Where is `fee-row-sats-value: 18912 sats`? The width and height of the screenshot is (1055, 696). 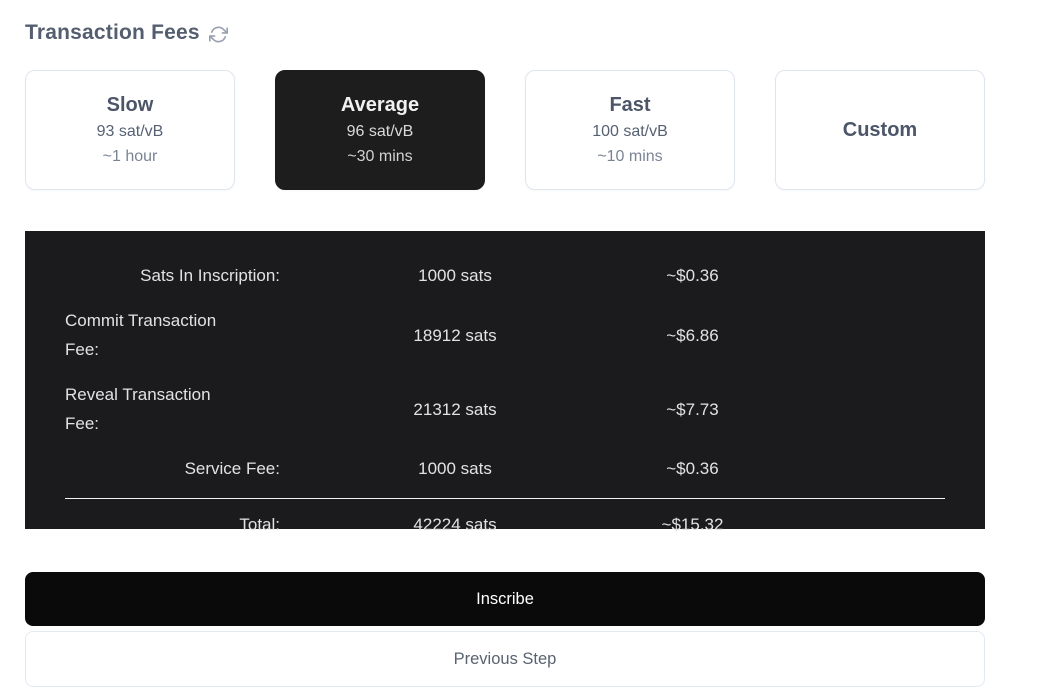
fee-row-sats-value: 18912 sats is located at coordinates (455, 335).